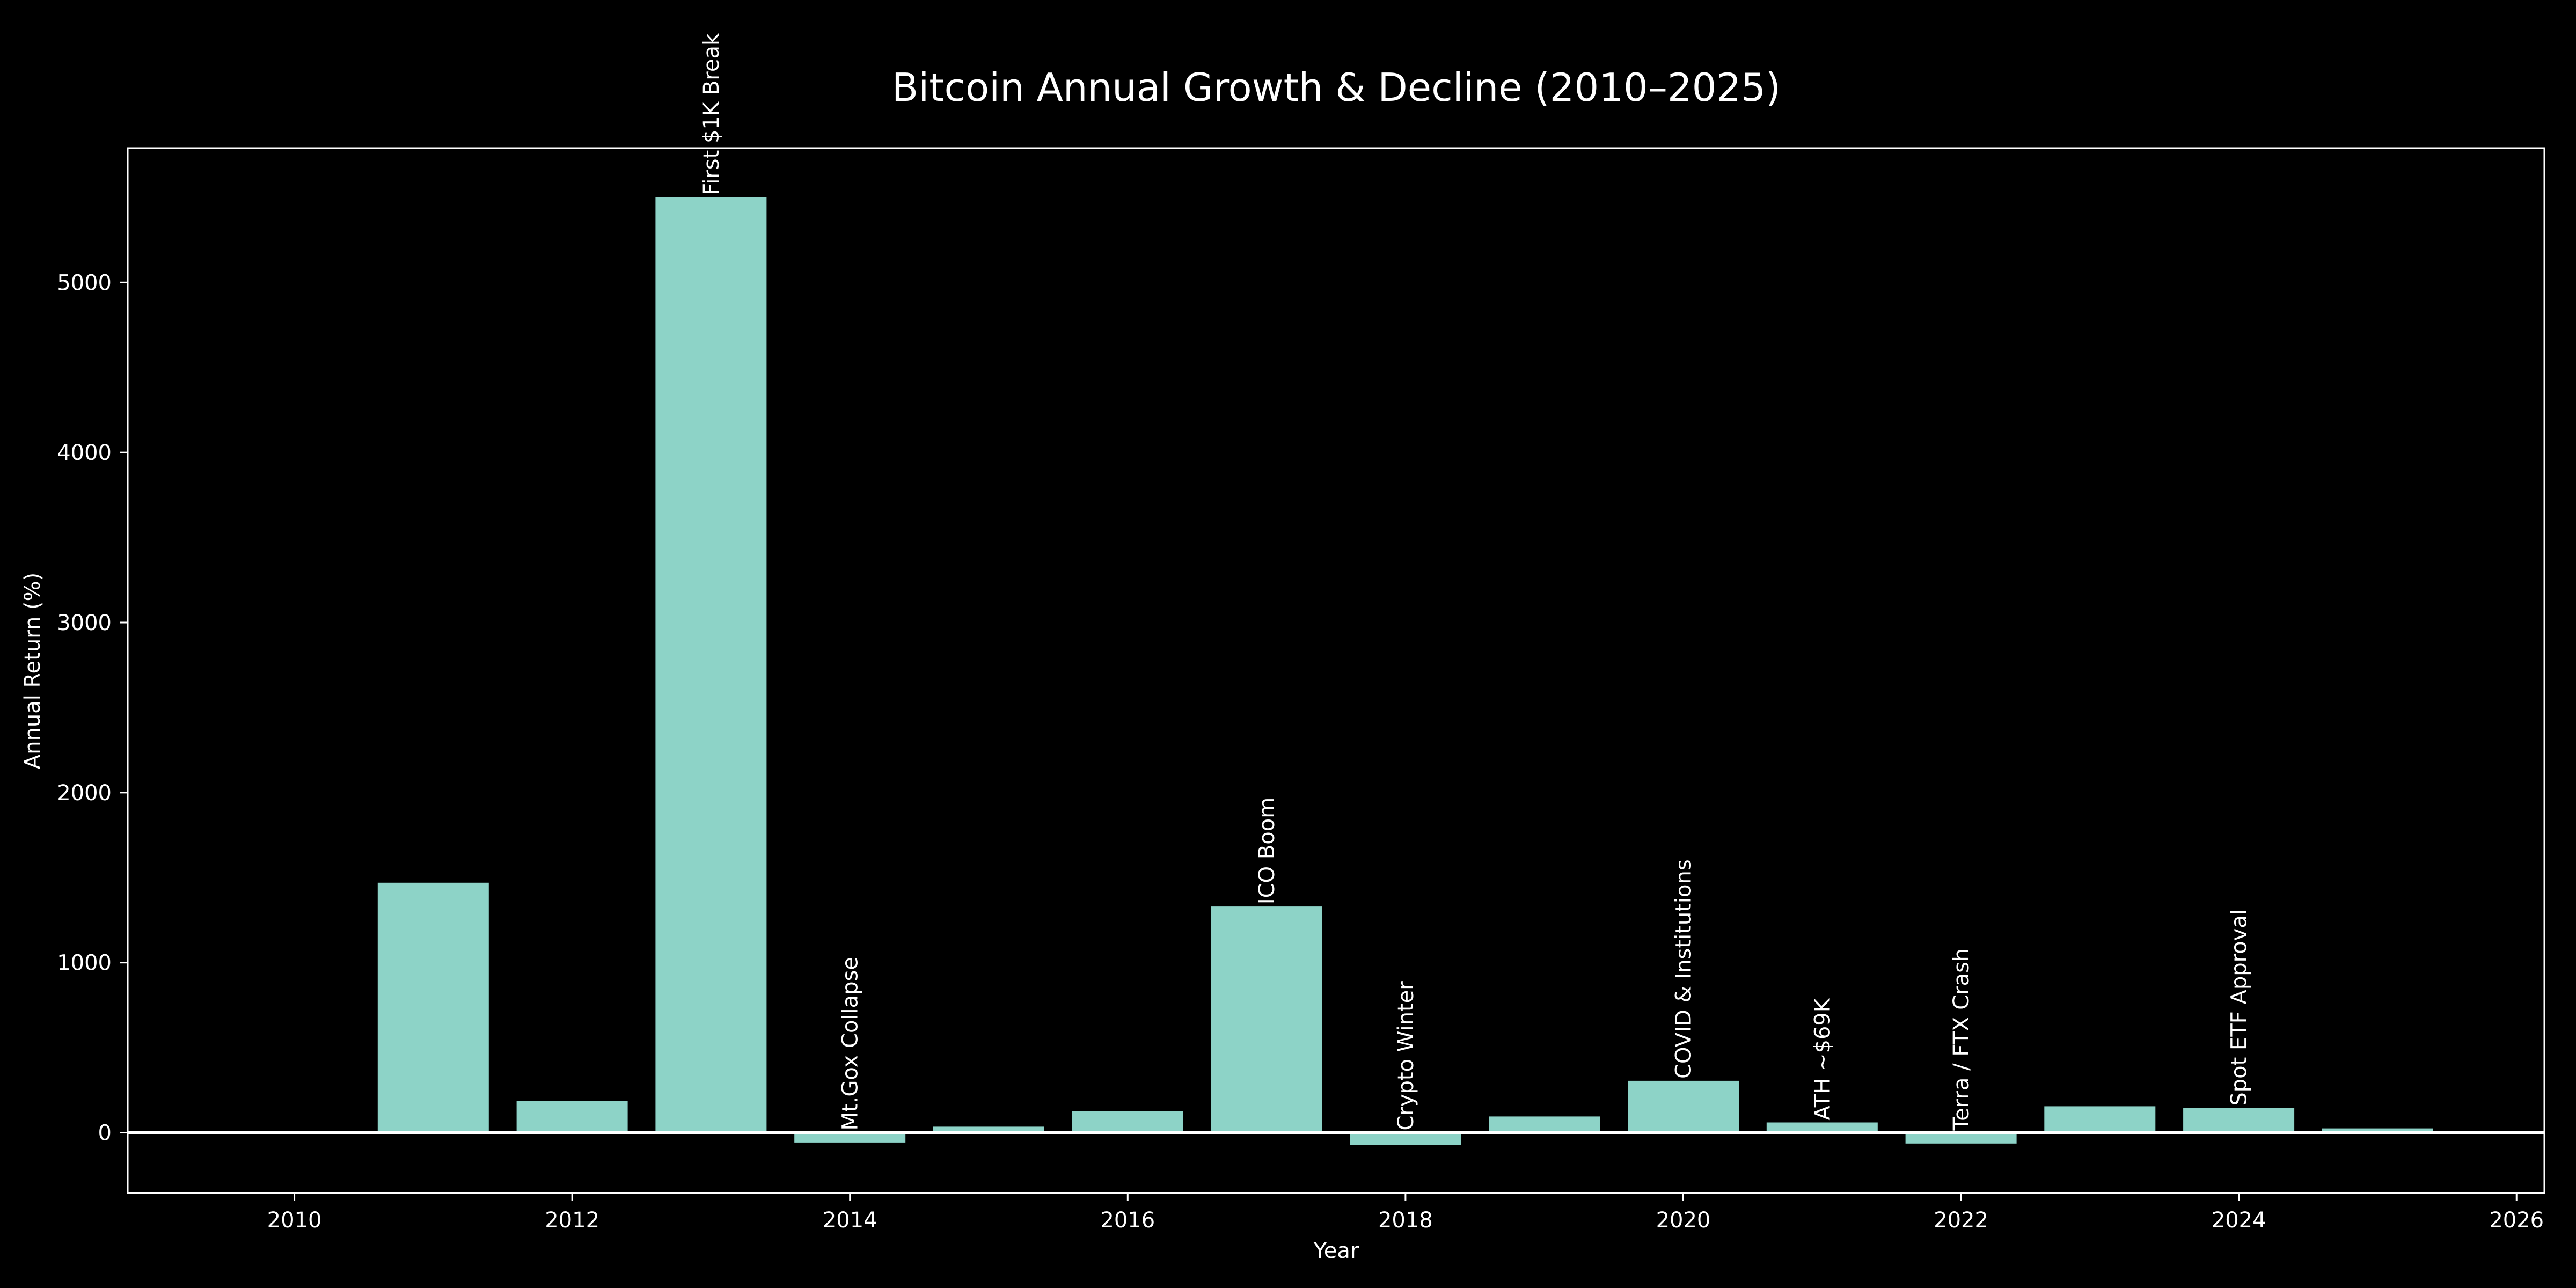  Describe the element at coordinates (105, 1133) in the screenshot. I see `y-tick-label-0: 0` at that location.